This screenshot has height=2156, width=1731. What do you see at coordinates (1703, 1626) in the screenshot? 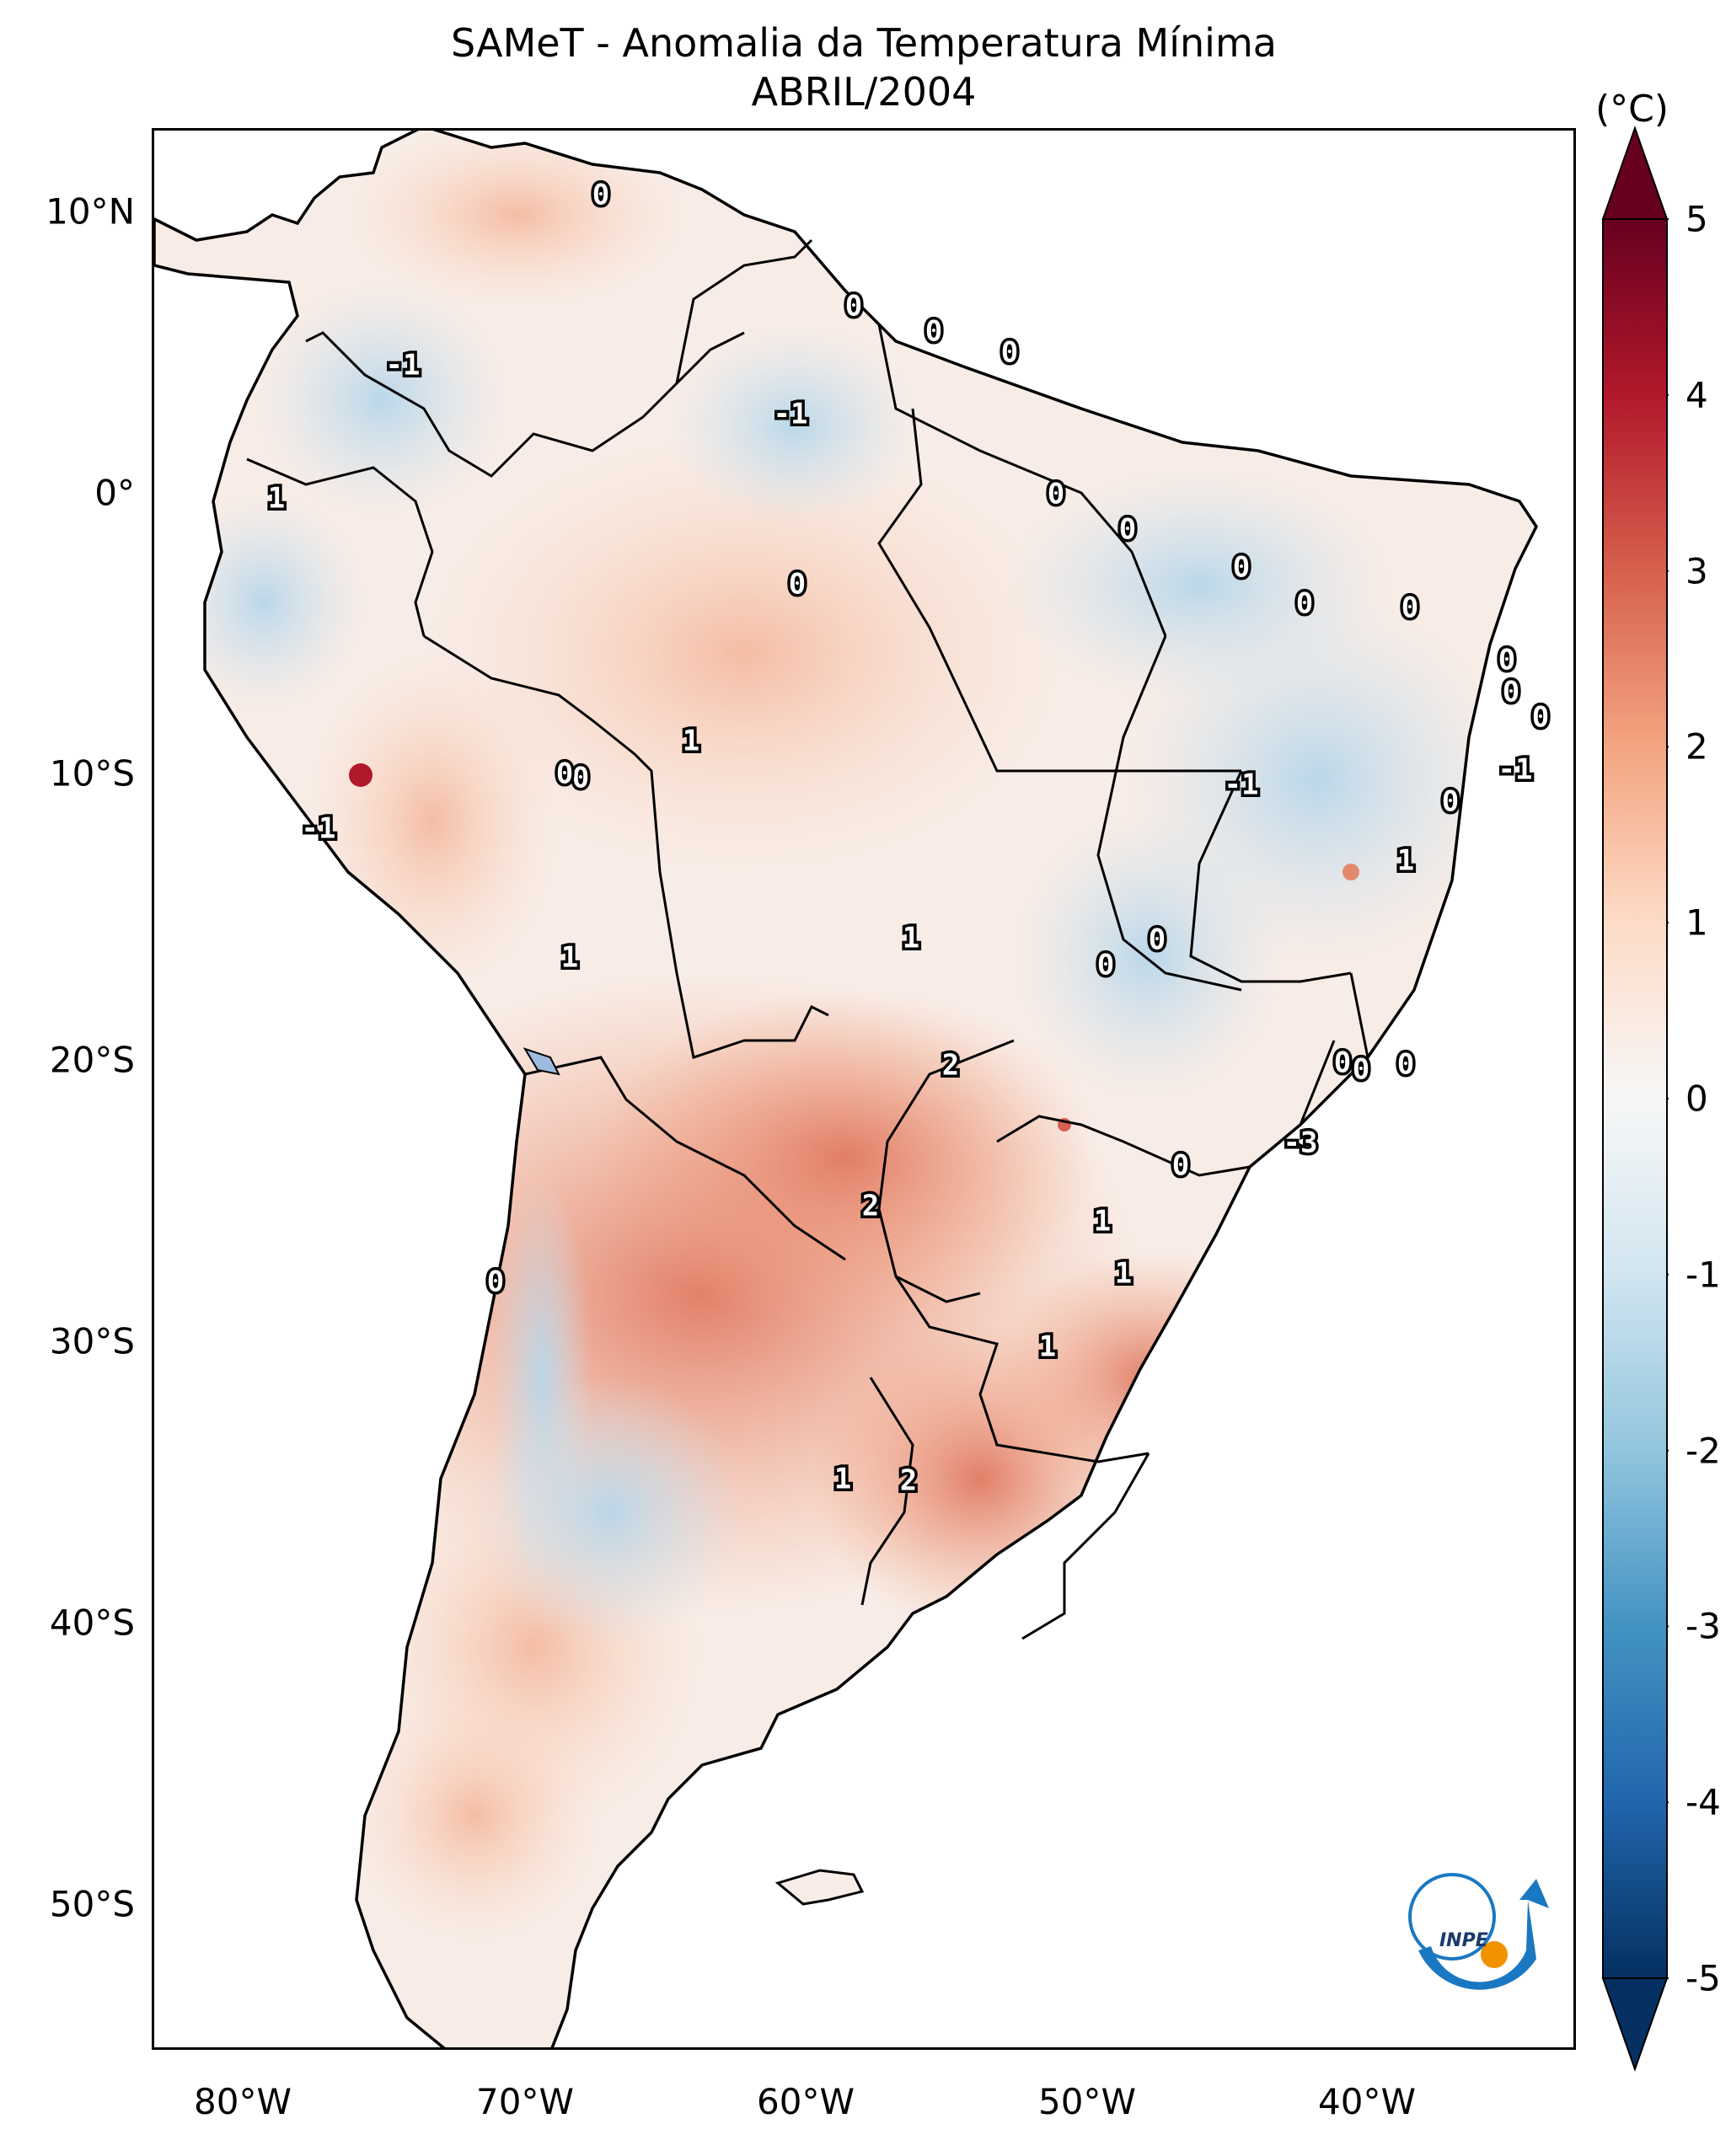
I see `colorbar-tick-label: -3` at bounding box center [1703, 1626].